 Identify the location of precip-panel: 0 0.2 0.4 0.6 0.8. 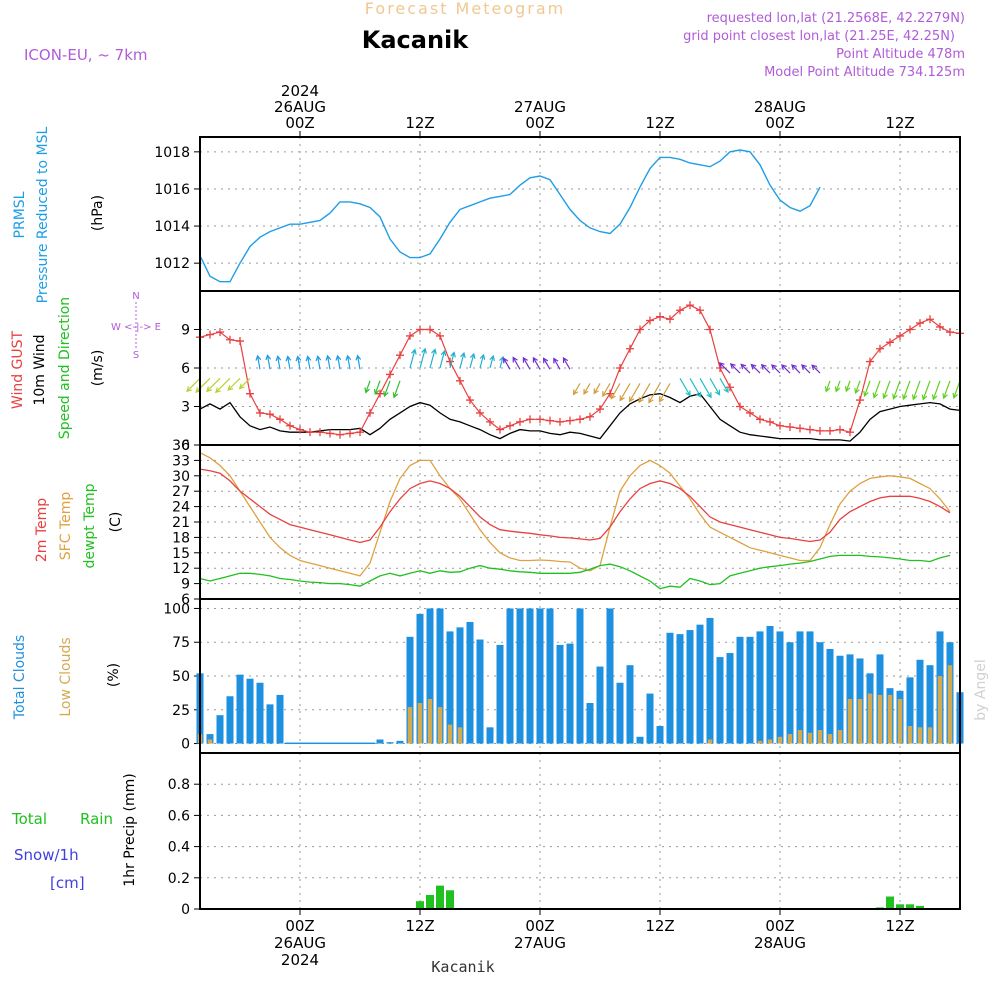
(564, 835).